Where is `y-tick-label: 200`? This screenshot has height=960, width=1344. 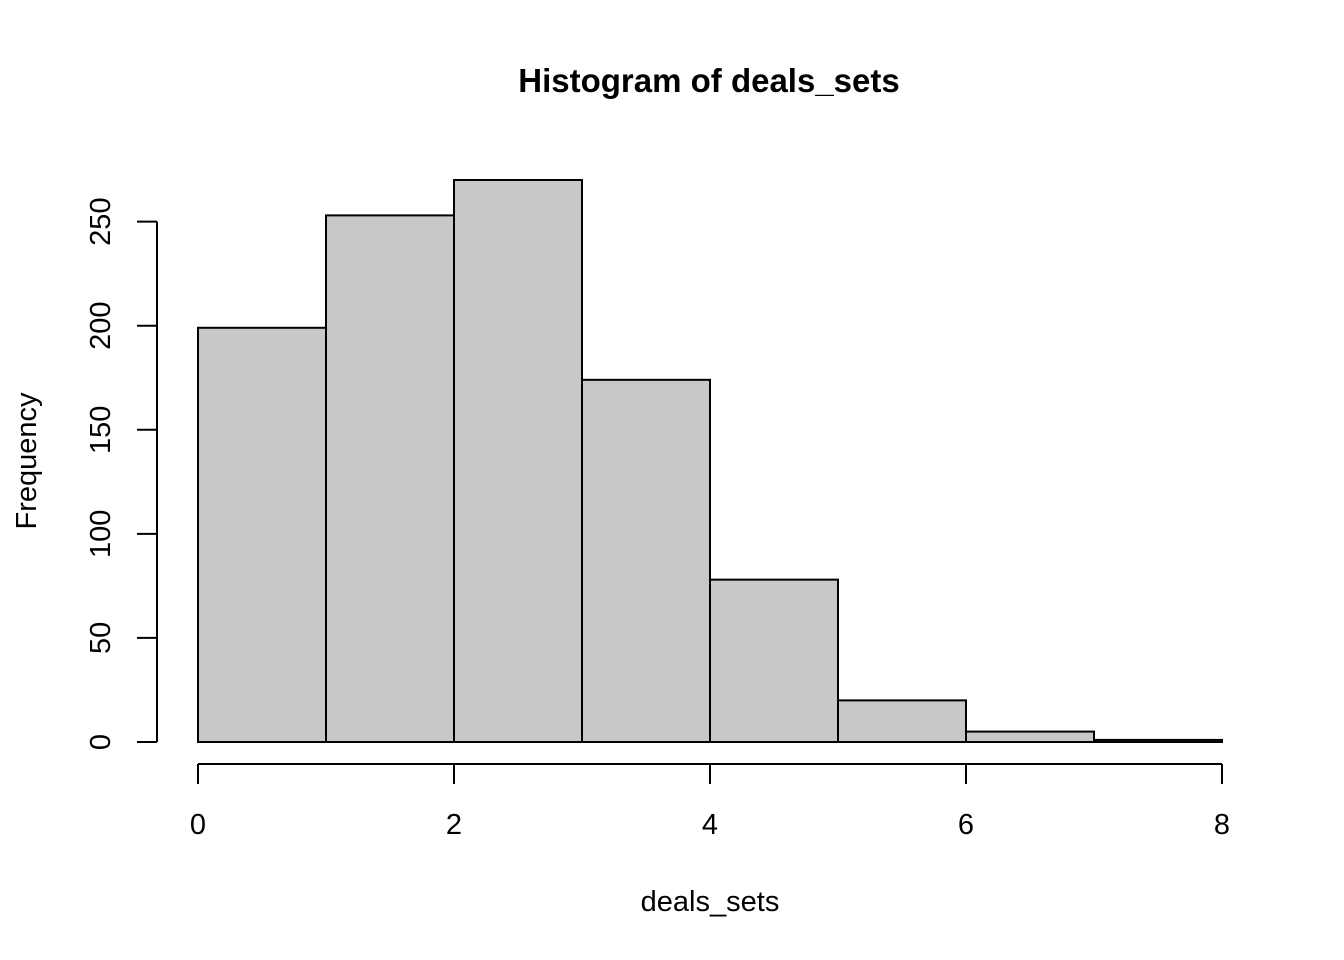 y-tick-label: 200 is located at coordinates (101, 326).